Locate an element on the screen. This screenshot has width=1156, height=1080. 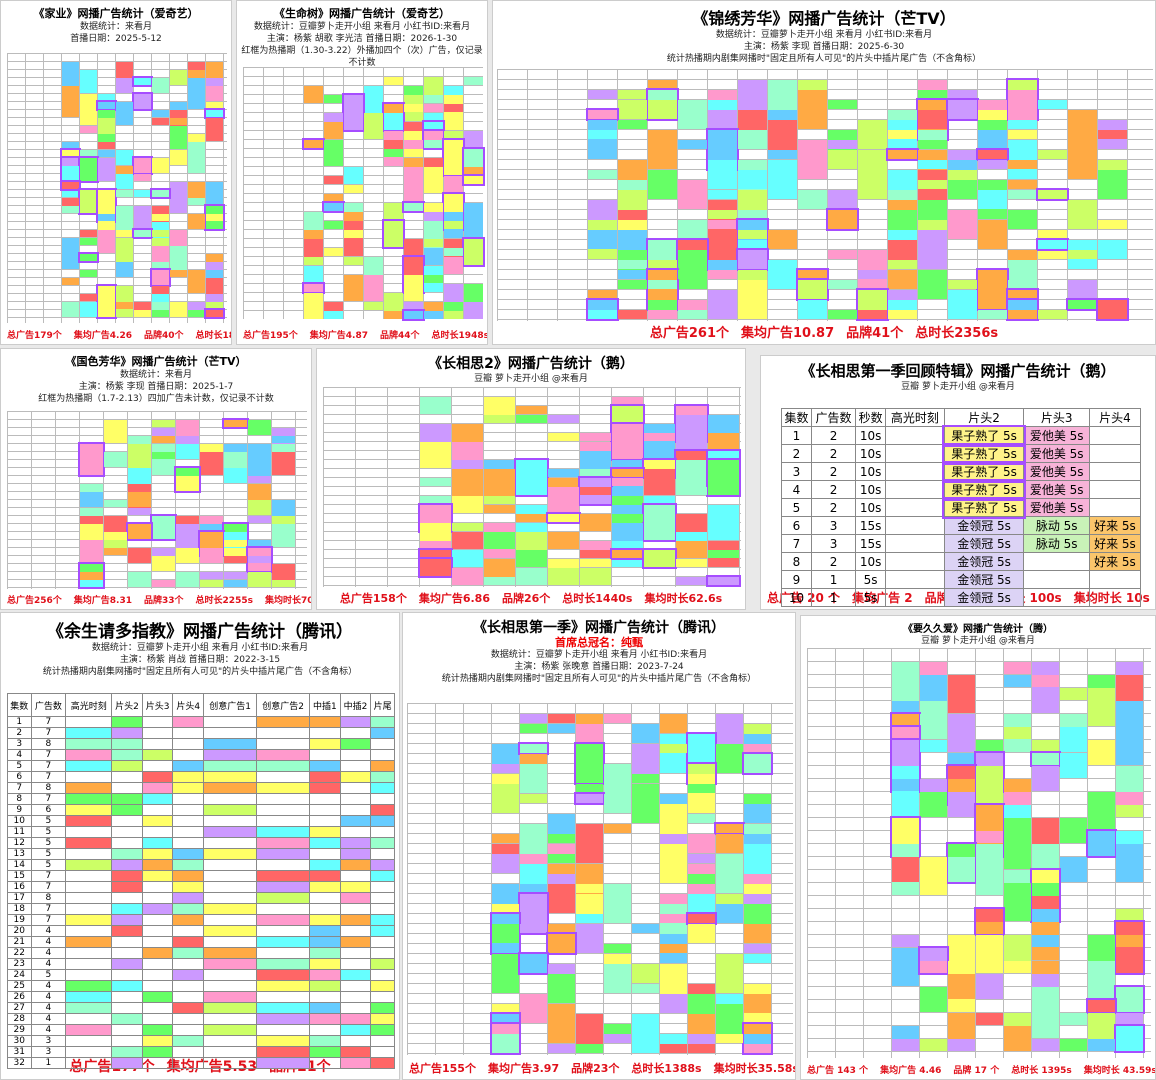
summary-item: 总广告256个 is located at coordinates (34, 601).